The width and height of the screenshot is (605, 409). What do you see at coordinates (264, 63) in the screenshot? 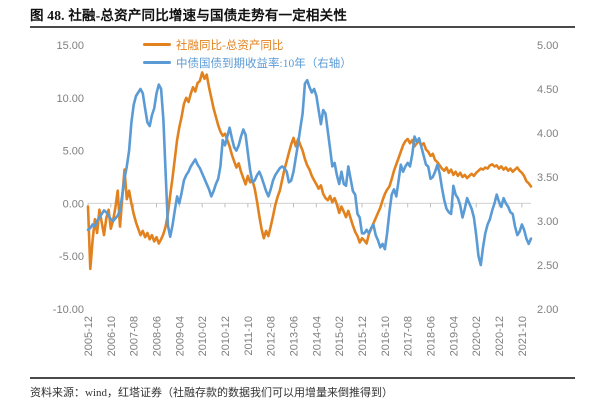
I see `legend-label-bond-yield: 中债国债到期收益率:10年（右轴）` at bounding box center [264, 63].